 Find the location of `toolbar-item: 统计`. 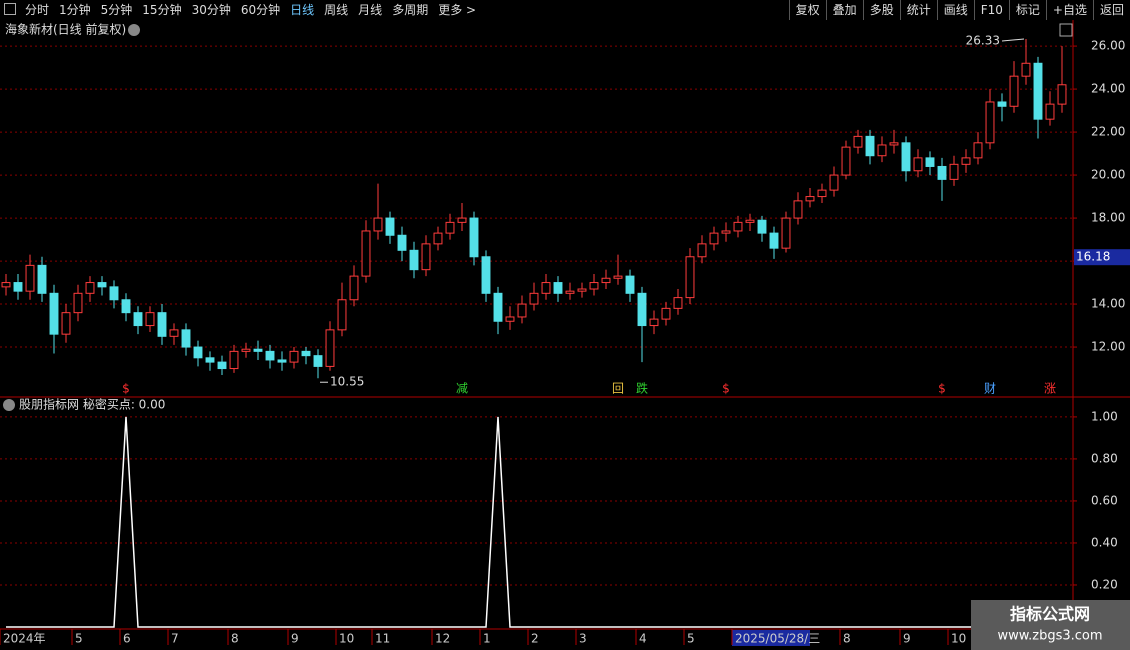

toolbar-item: 统计 is located at coordinates (918, 10).